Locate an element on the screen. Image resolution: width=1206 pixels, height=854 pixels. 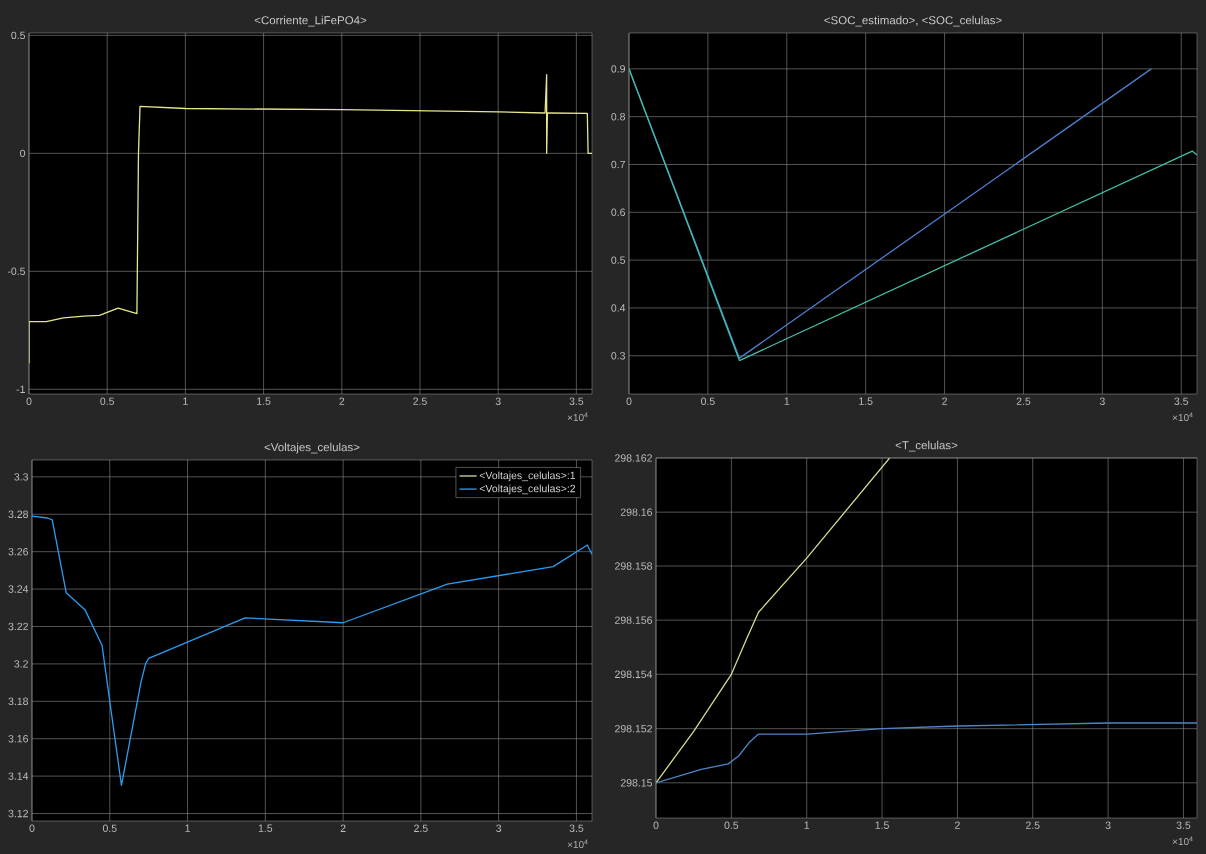
chart-title: <SOC_estimado>, <SOC_celulas> is located at coordinates (913, 21).